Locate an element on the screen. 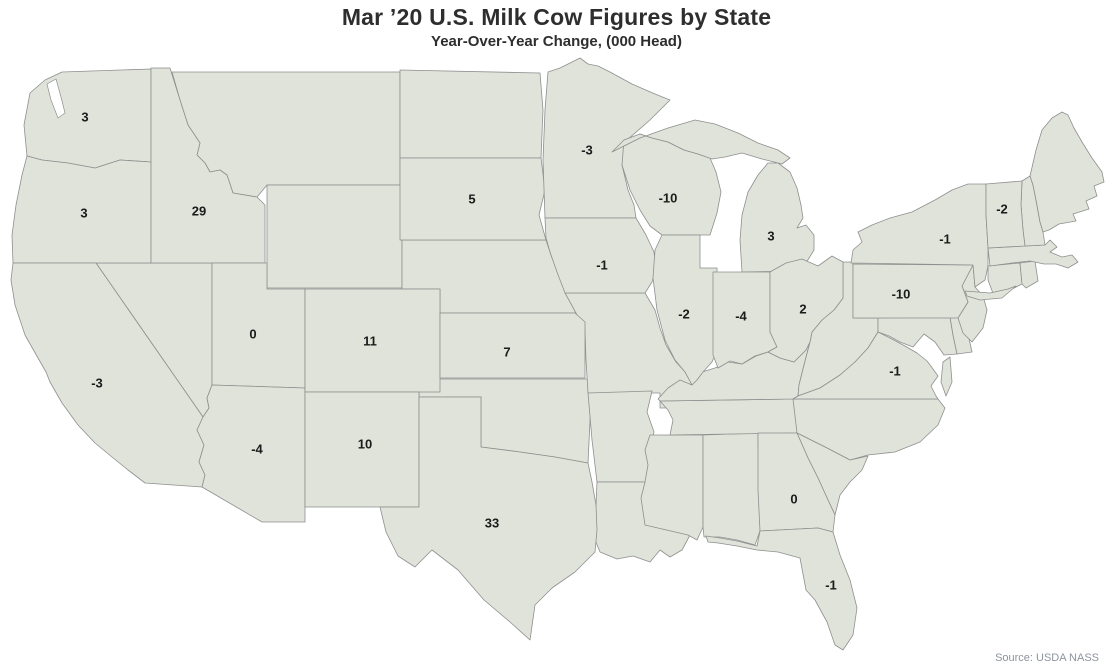 This screenshot has height=670, width=1113. state-ar is located at coordinates (621, 436).